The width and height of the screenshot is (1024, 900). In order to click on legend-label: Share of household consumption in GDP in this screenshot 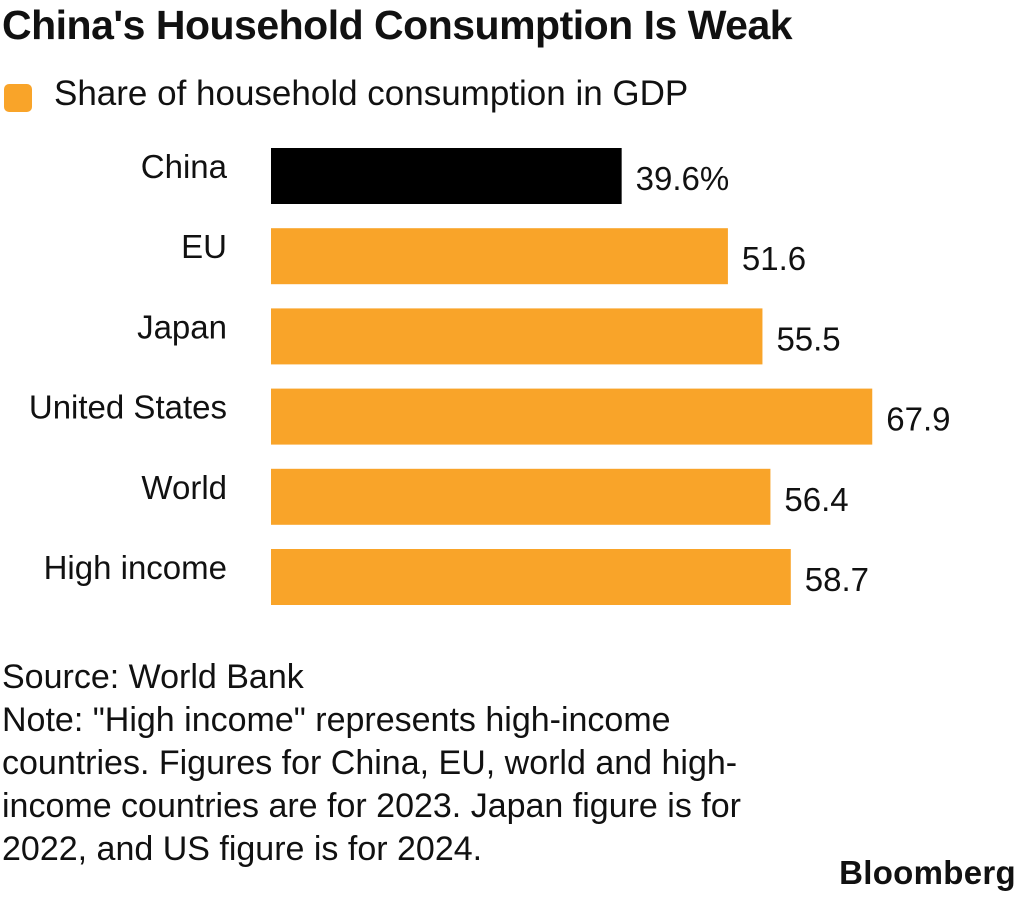, I will do `click(371, 93)`.